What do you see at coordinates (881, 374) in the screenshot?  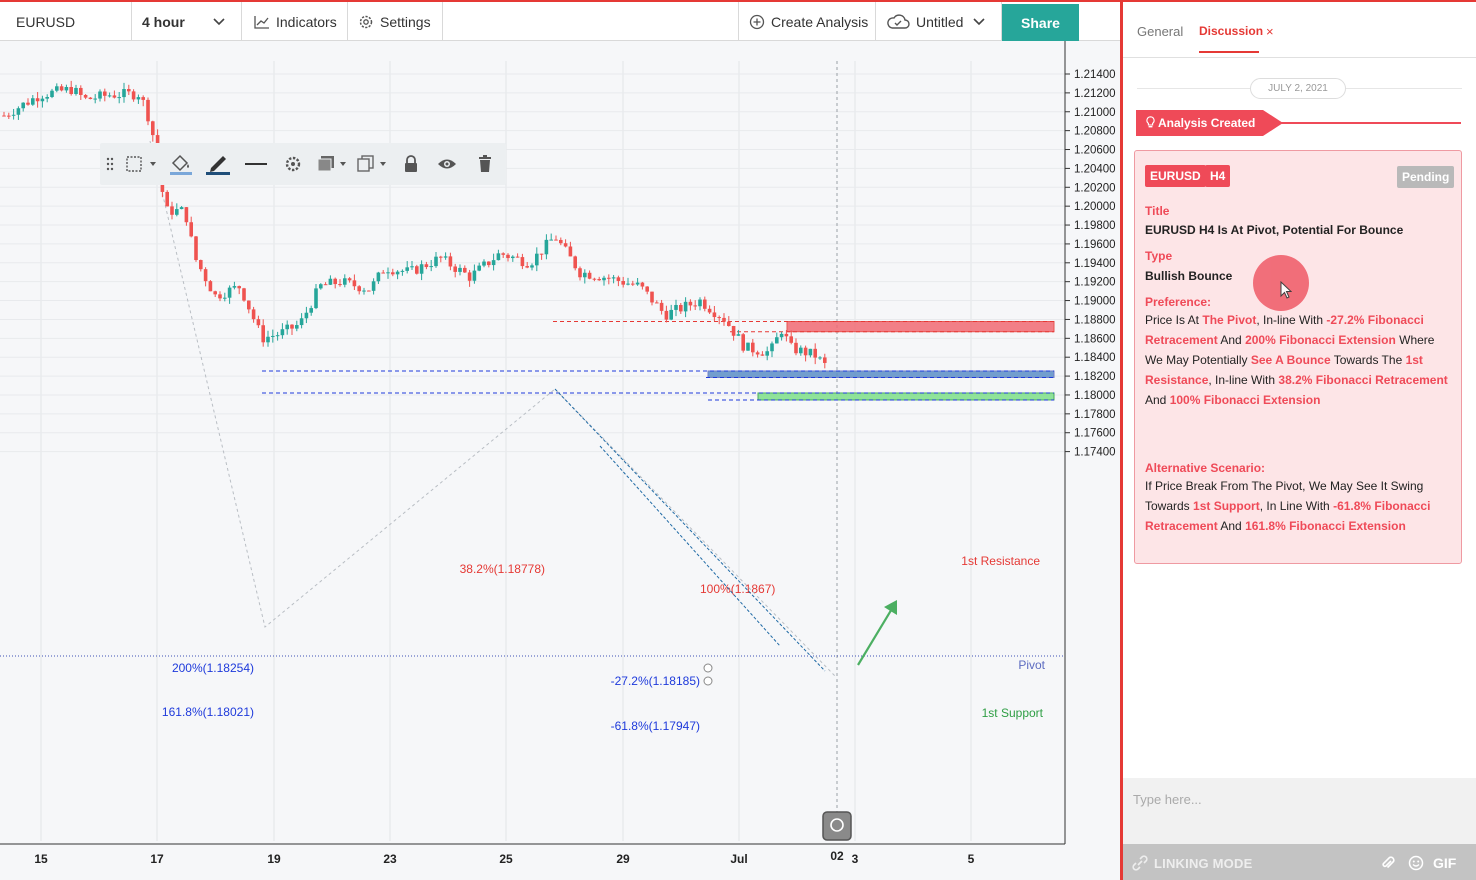 I see `pivot-zone` at bounding box center [881, 374].